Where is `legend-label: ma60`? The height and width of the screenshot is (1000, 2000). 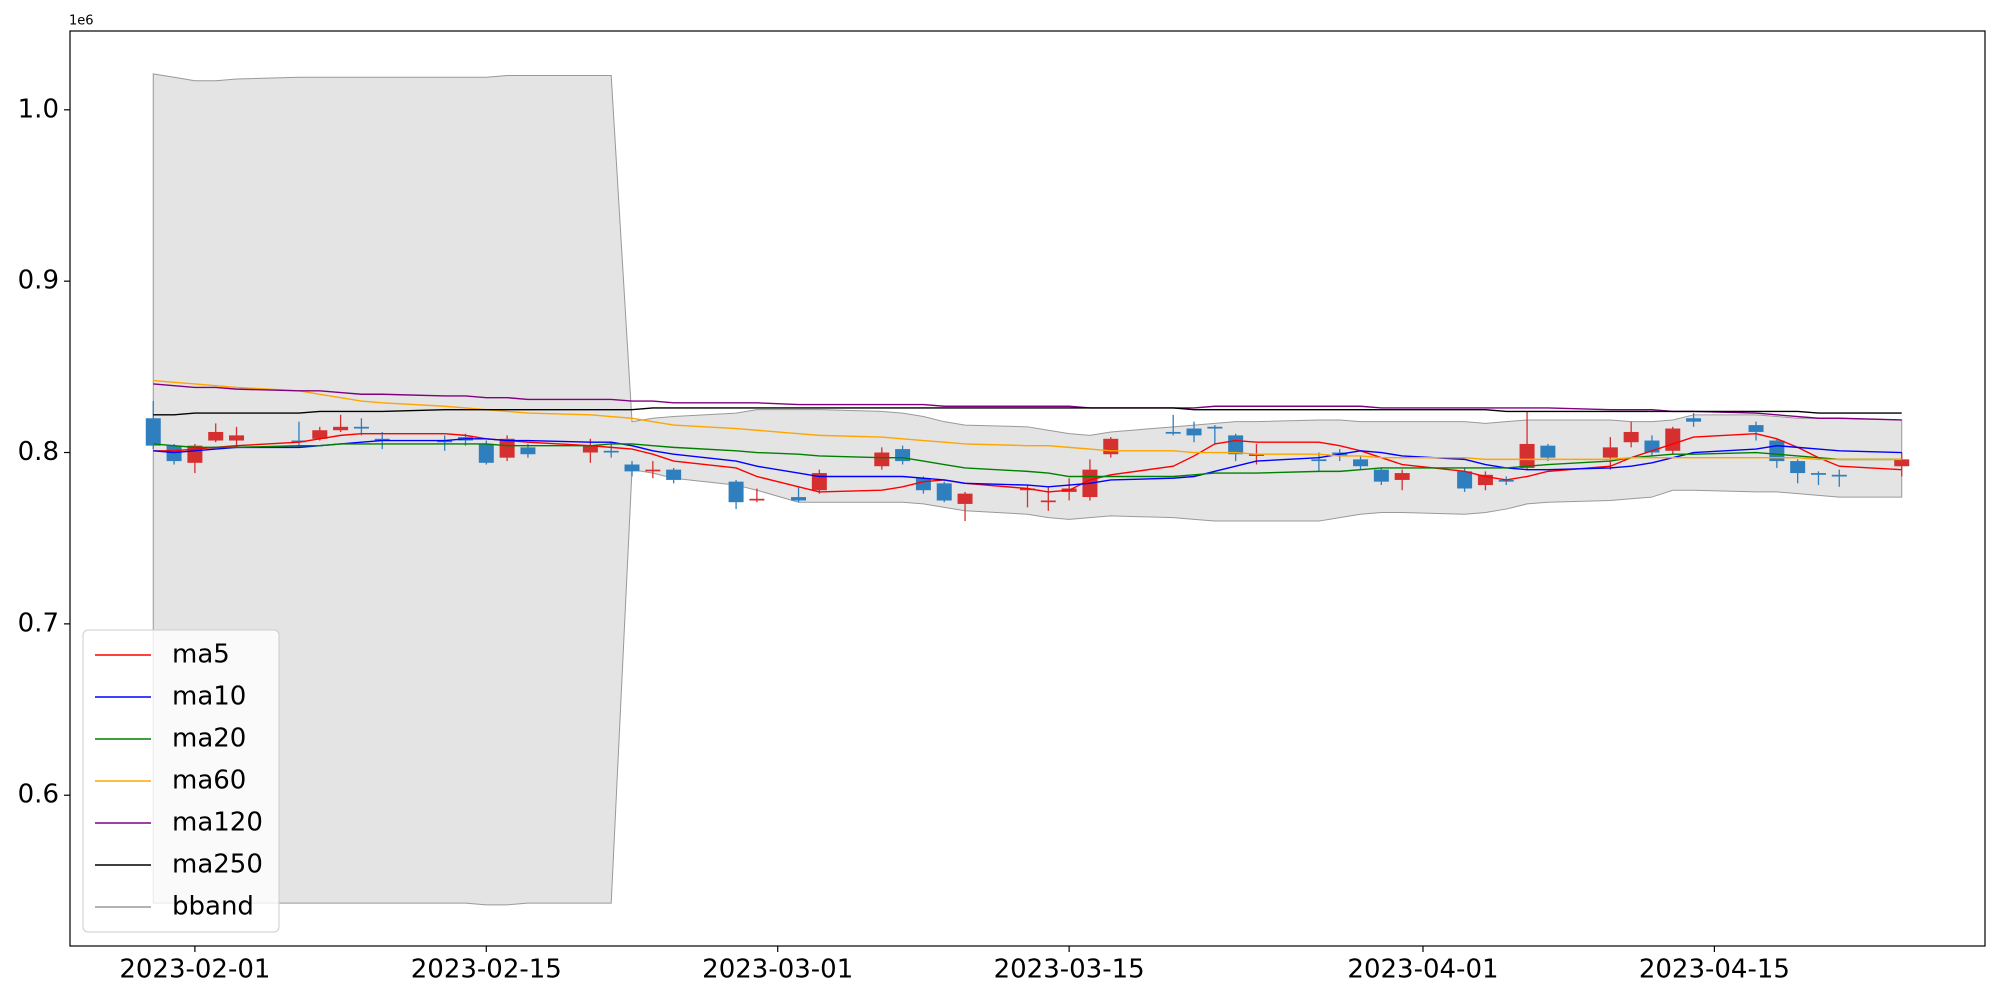 legend-label: ma60 is located at coordinates (209, 781).